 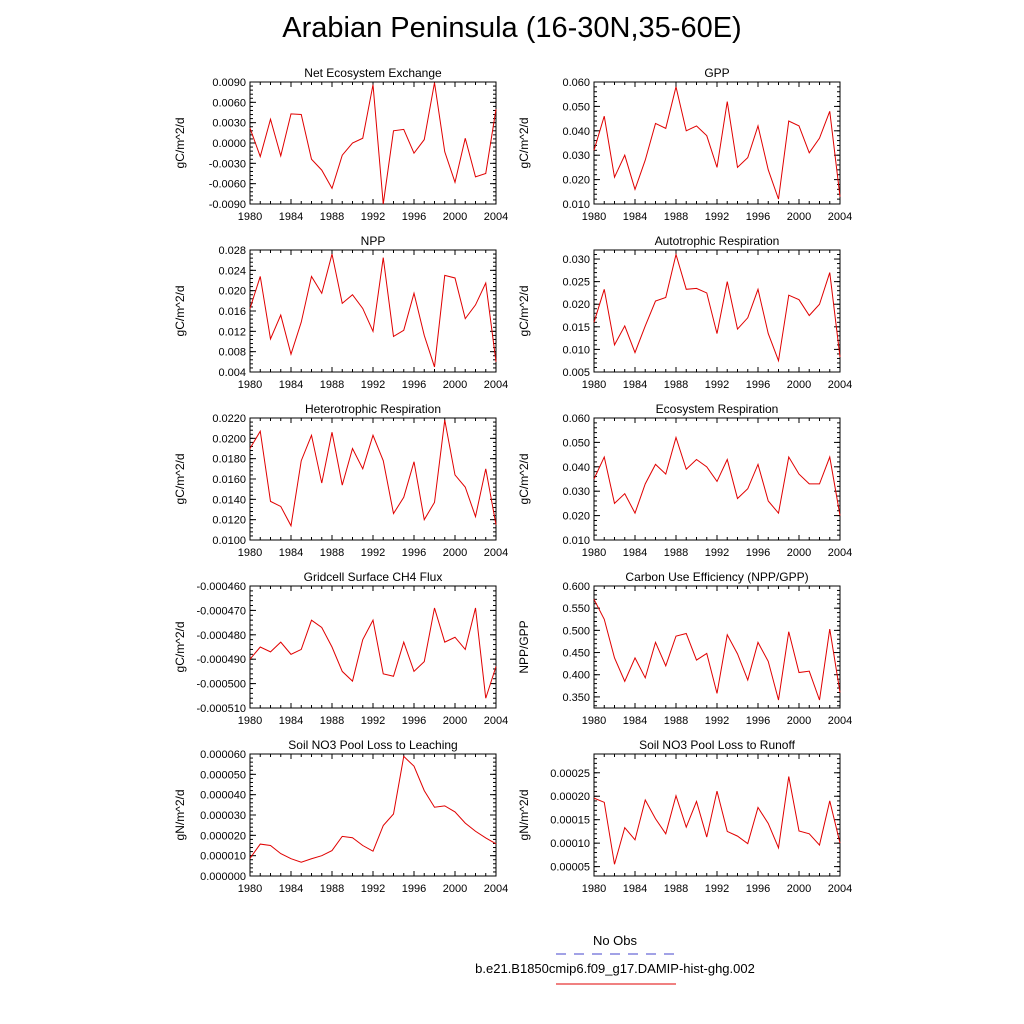 I want to click on plot-title: Gridcell Surface CH4 Flux, so click(x=373, y=577).